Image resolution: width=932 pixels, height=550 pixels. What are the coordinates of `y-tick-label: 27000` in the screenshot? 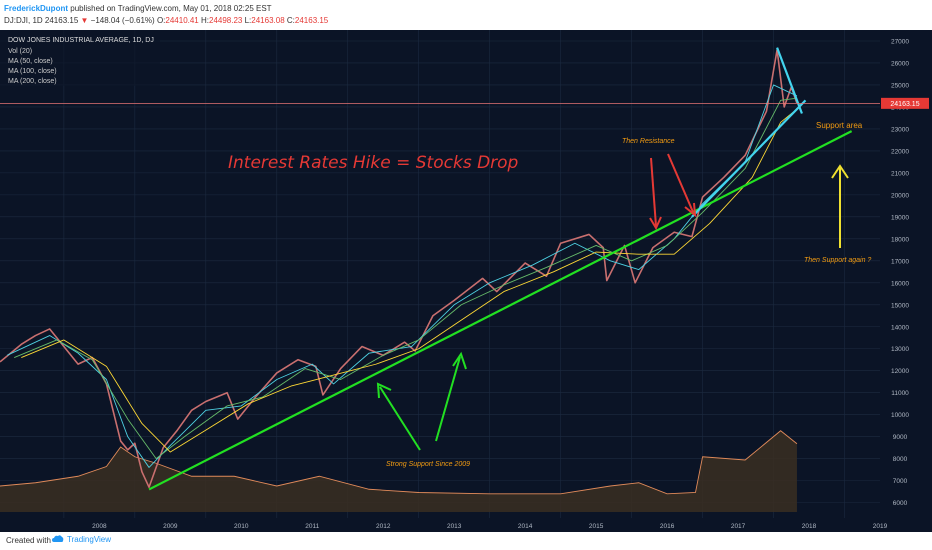 It's located at (900, 41).